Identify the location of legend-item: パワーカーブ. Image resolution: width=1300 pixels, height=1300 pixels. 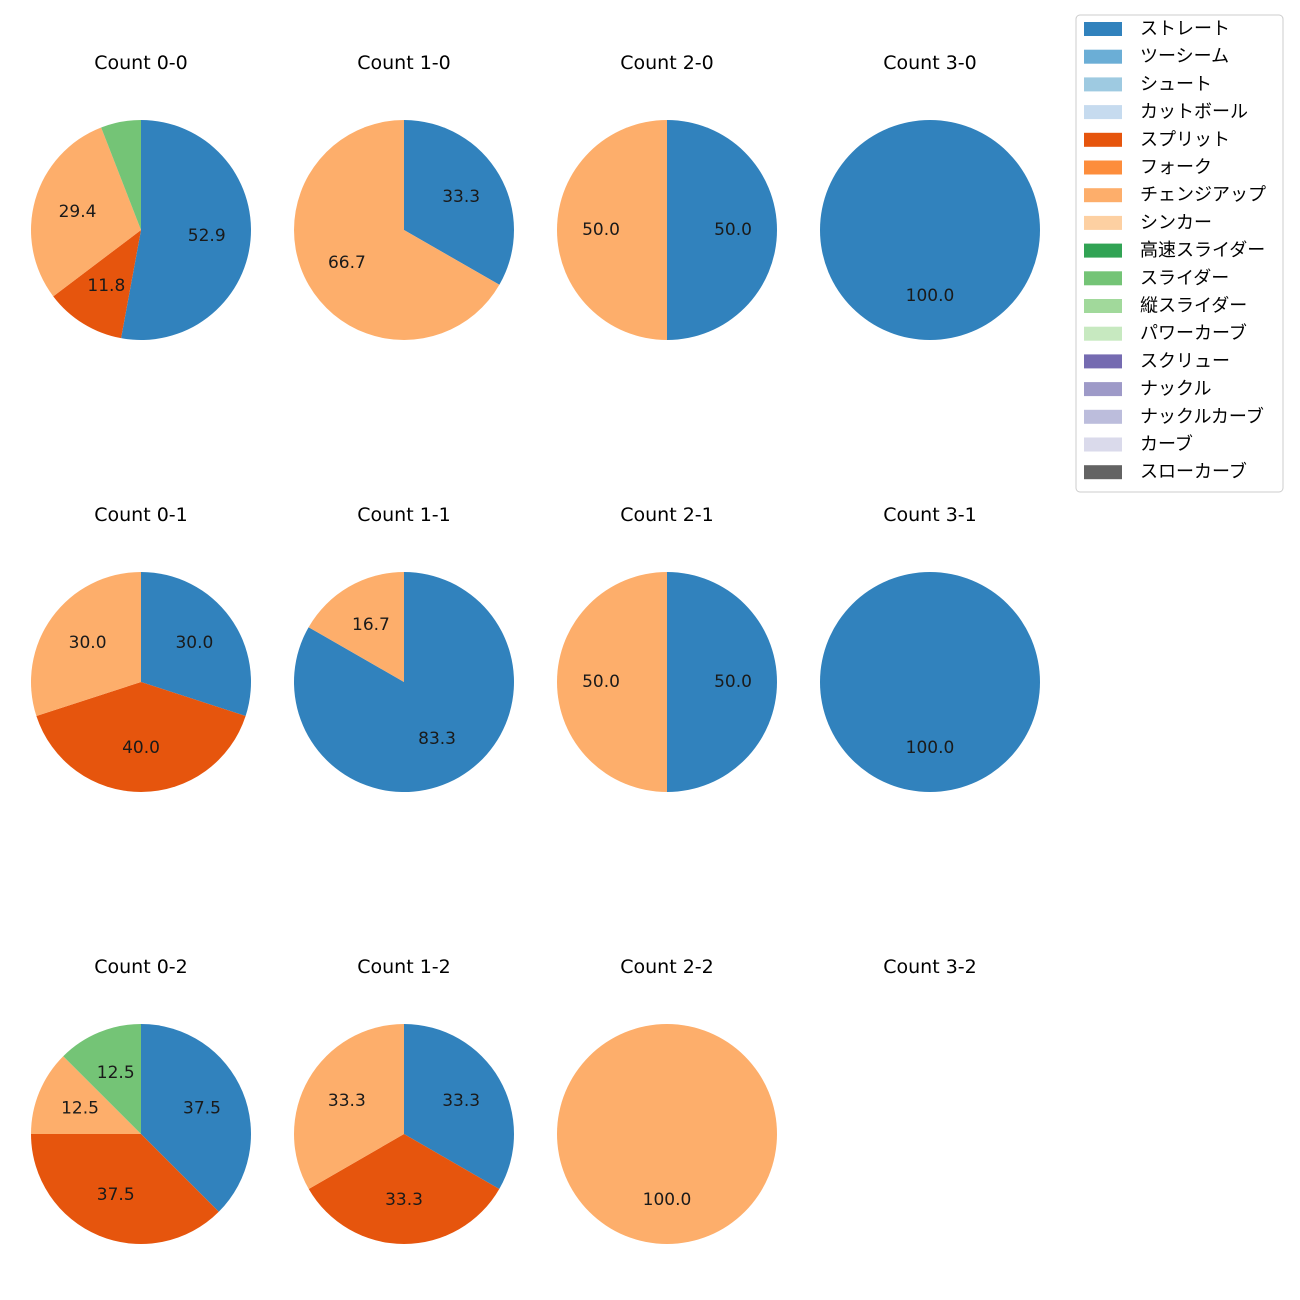
(1165, 333).